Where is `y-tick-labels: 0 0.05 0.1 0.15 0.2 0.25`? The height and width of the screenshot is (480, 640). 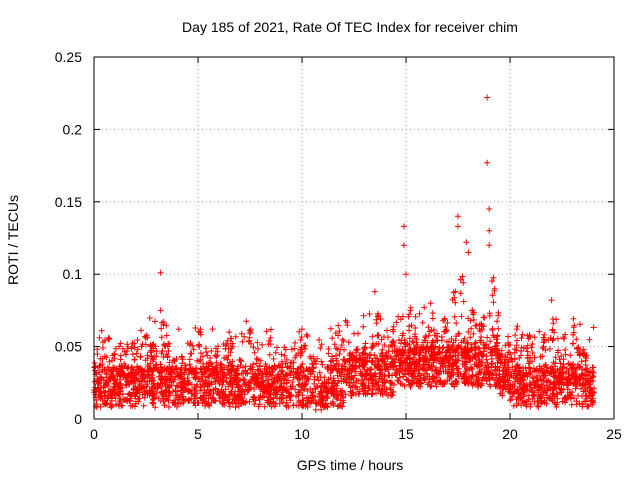
y-tick-labels: 0 0.05 0.1 0.15 0.2 0.25 is located at coordinates (68, 238).